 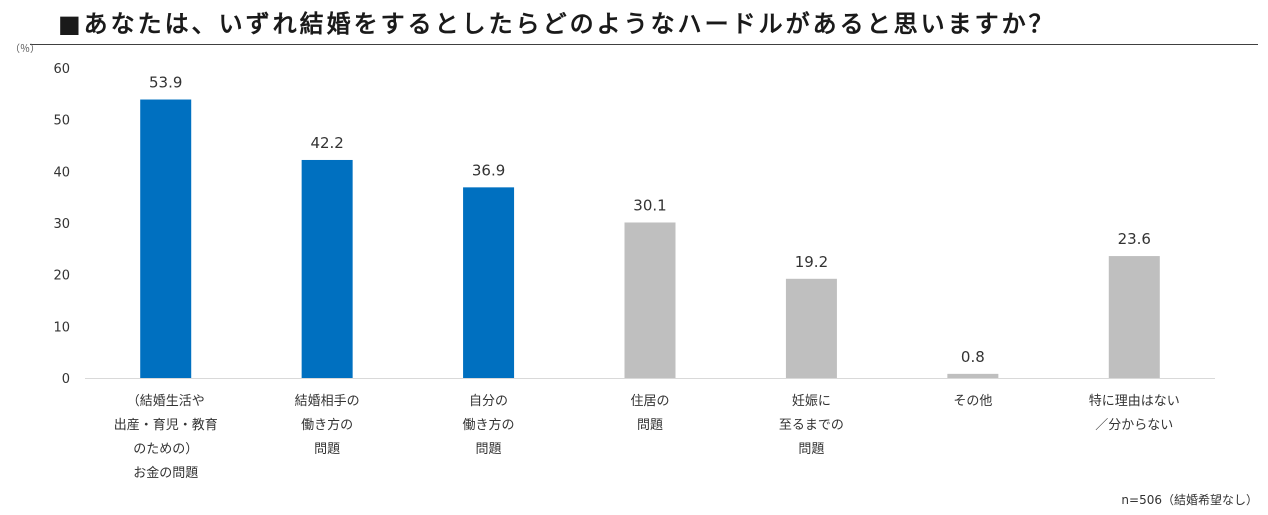 What do you see at coordinates (644, 44) in the screenshot?
I see `title-underline` at bounding box center [644, 44].